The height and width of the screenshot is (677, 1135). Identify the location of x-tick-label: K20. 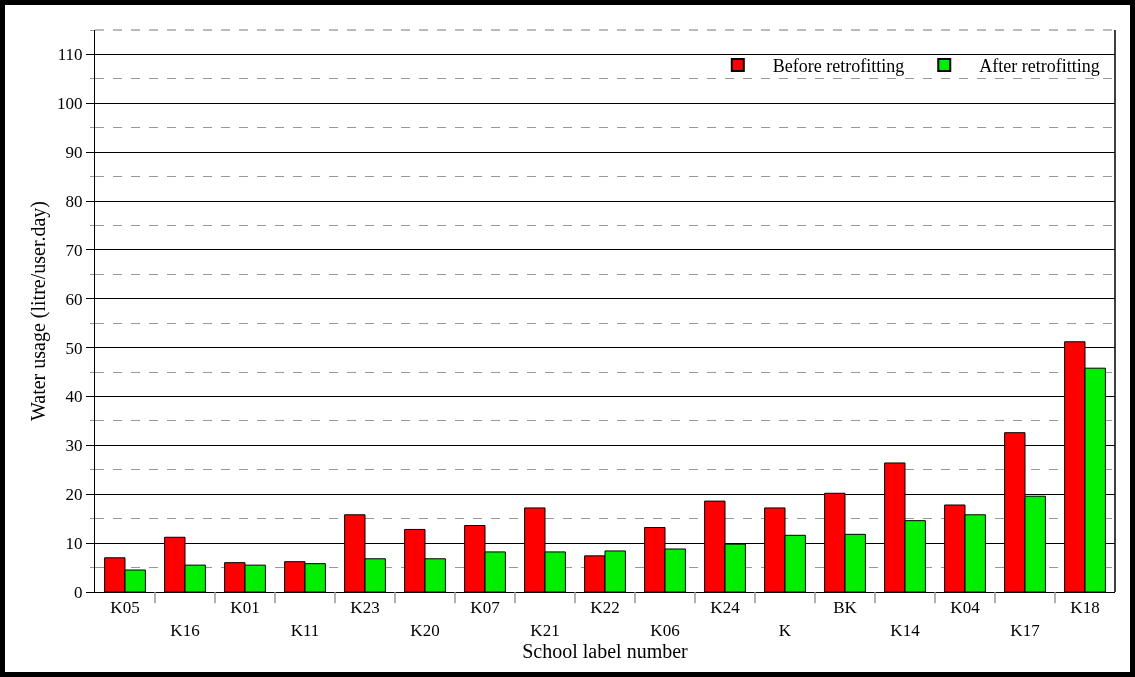
(425, 630).